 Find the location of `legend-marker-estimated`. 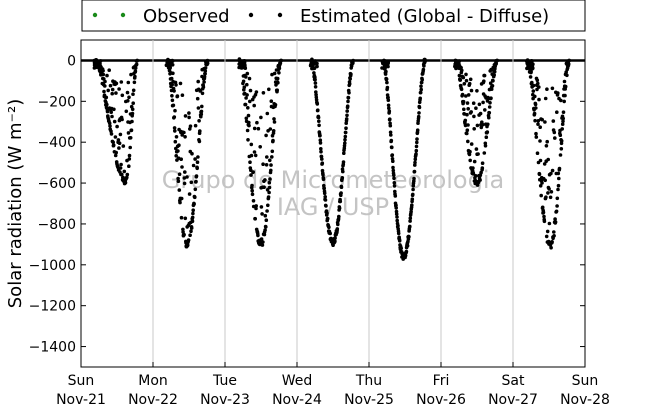

legend-marker-estimated is located at coordinates (280, 15).